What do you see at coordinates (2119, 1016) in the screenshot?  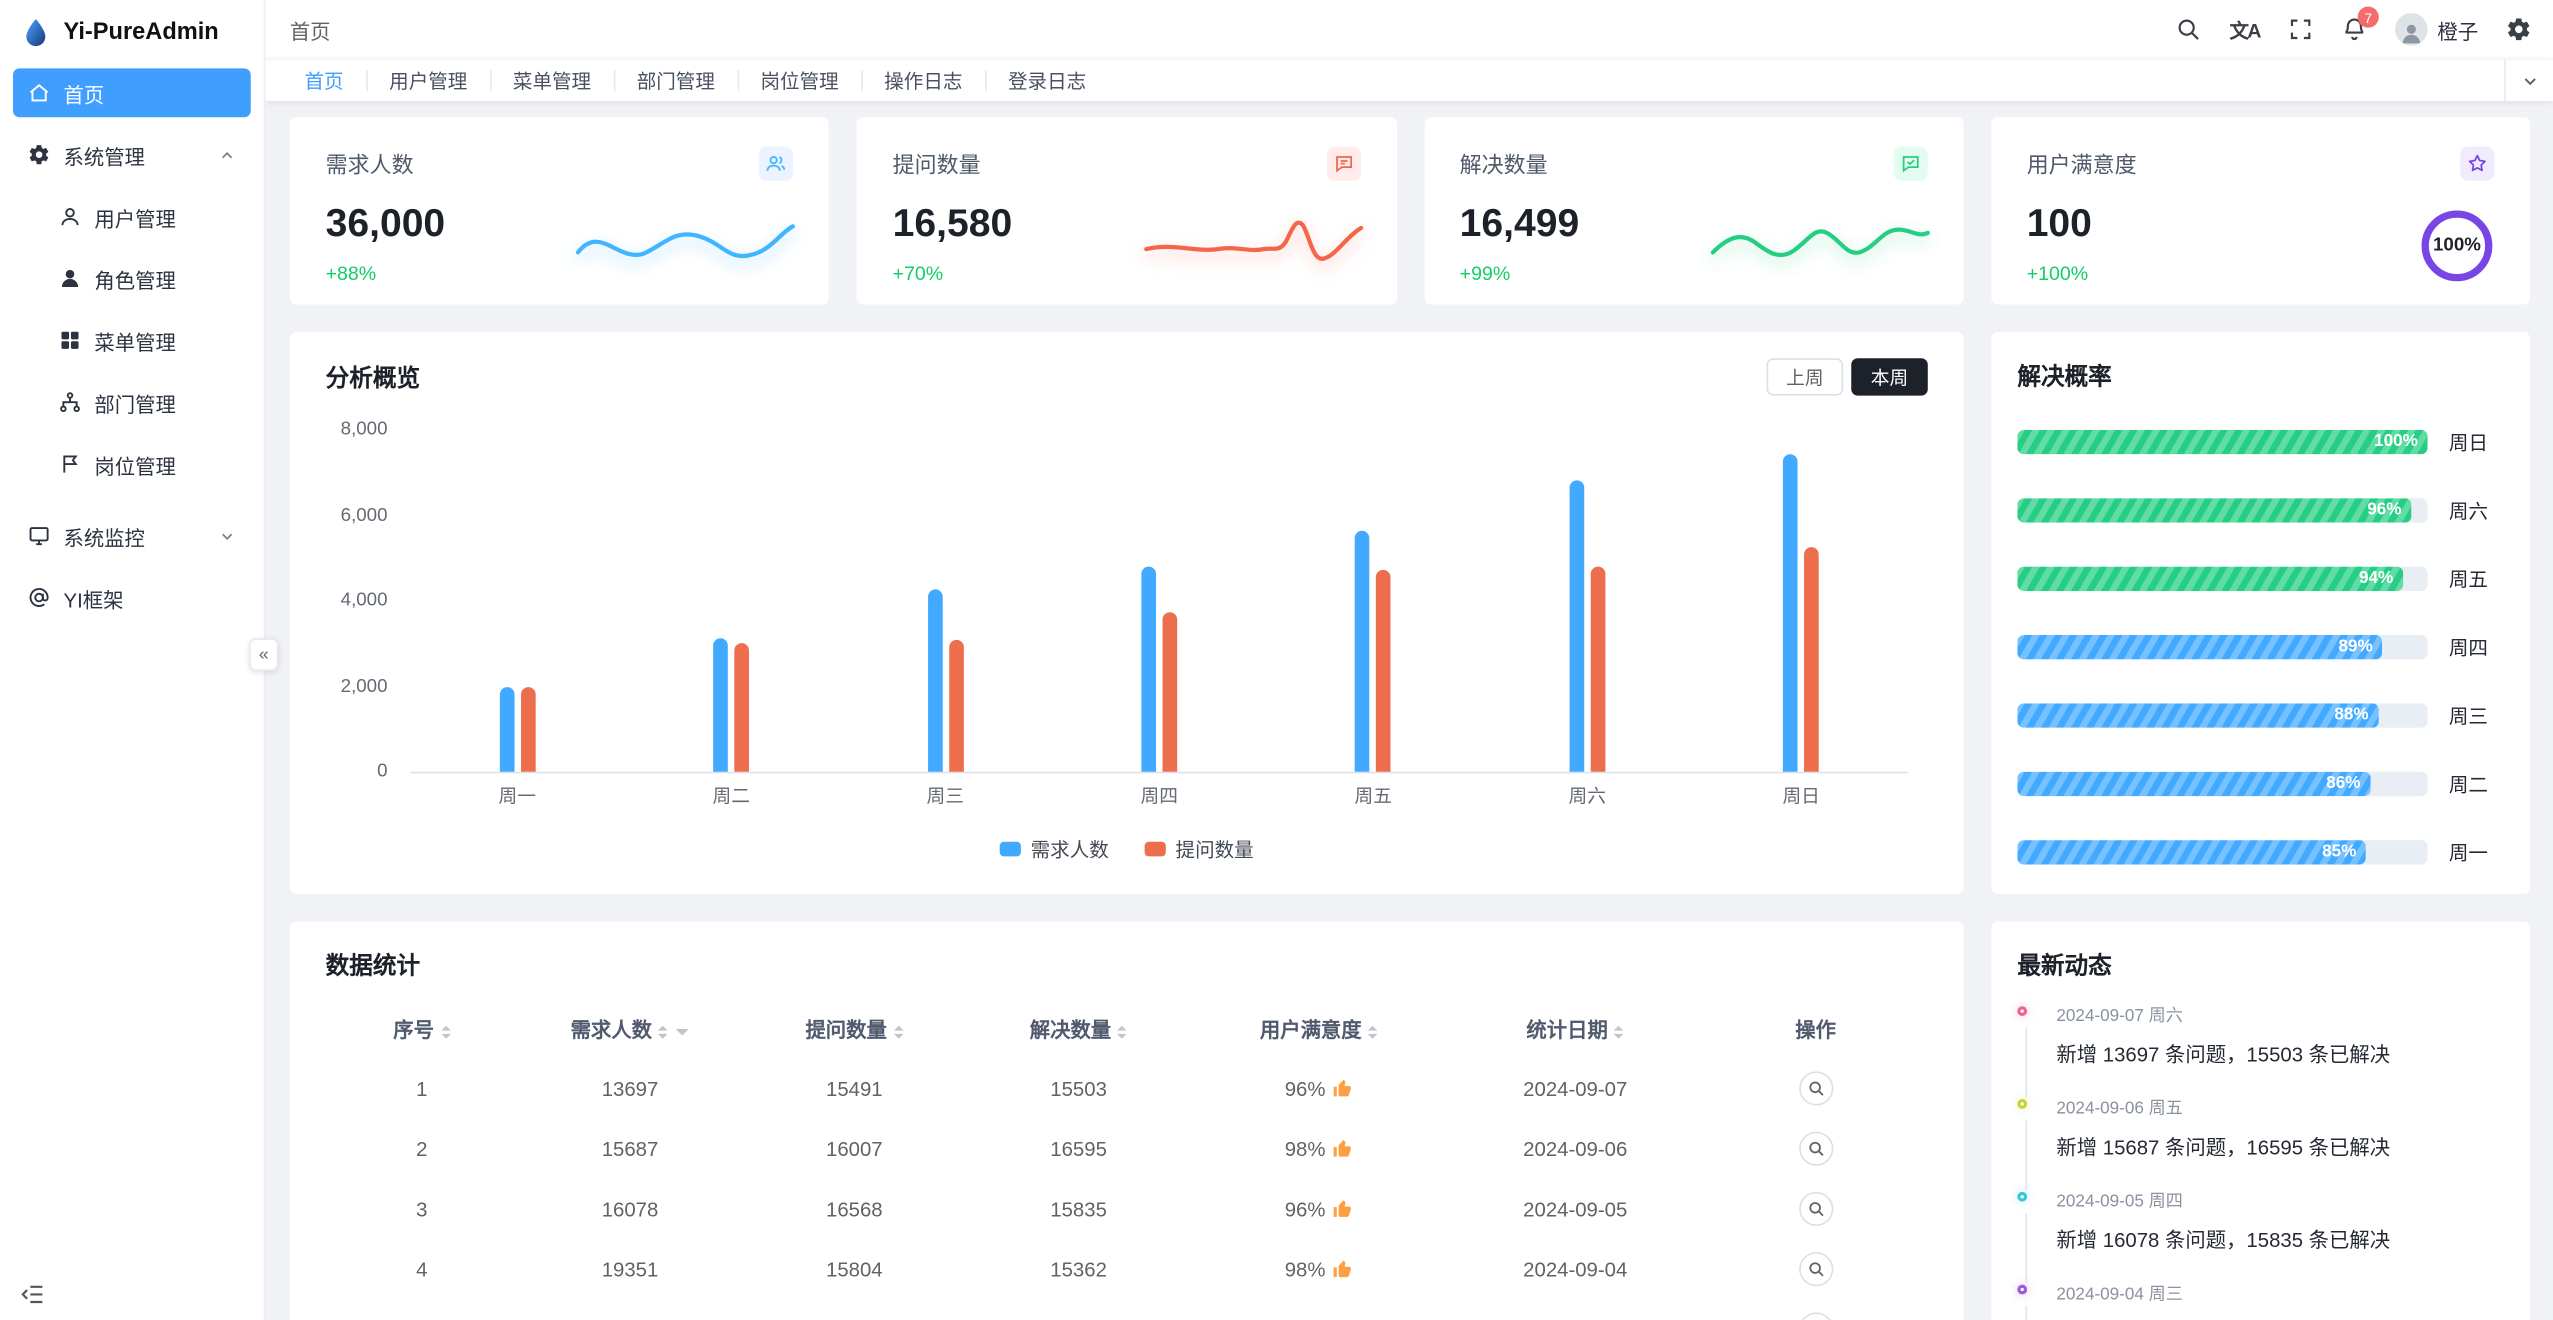 I see `timeline-time: 2024-09-07 周六` at bounding box center [2119, 1016].